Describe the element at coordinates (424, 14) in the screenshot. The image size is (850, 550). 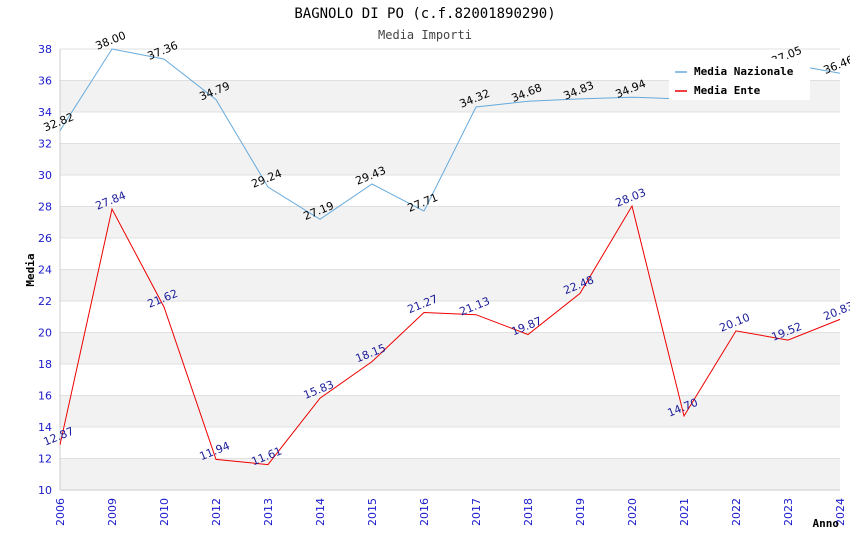
I see `chart-title: BAGNOLO DI PO (c.f.82001890290)` at that location.